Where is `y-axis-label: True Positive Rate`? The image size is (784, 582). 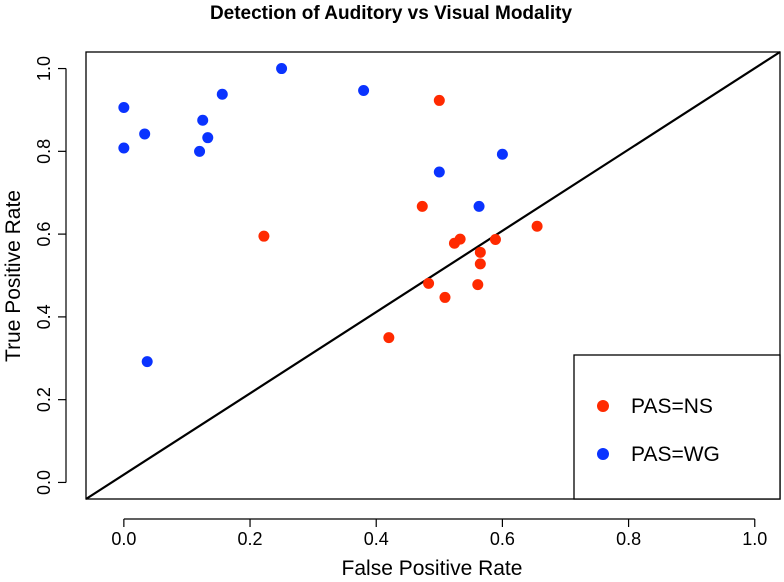 y-axis-label: True Positive Rate is located at coordinates (13, 276).